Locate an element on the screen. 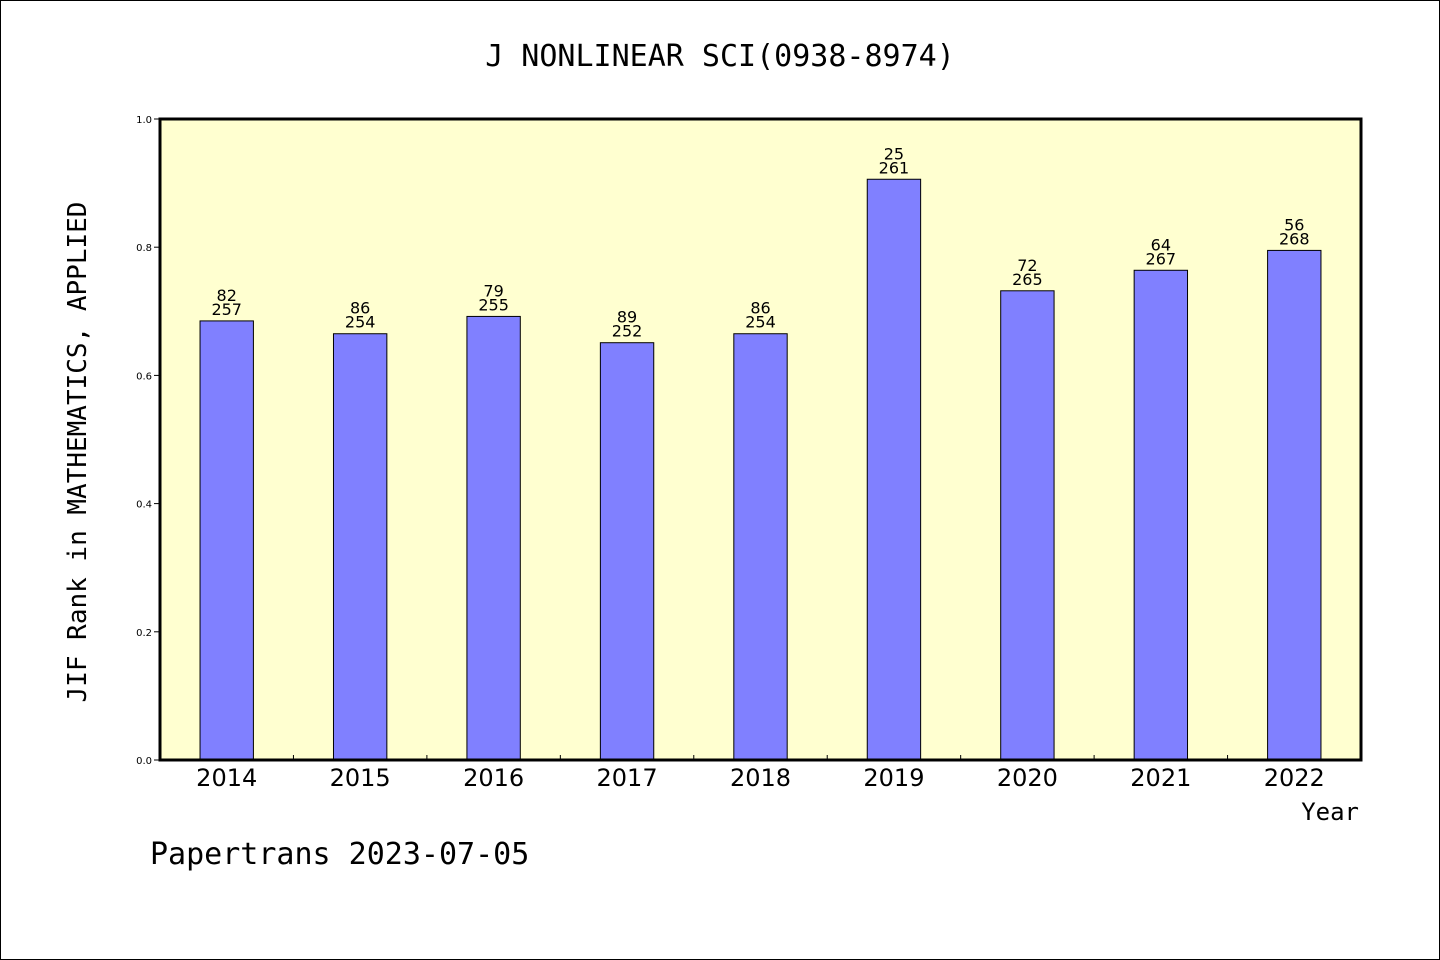 This screenshot has height=960, width=1440. x-tick-label: 2020 is located at coordinates (1027, 778).